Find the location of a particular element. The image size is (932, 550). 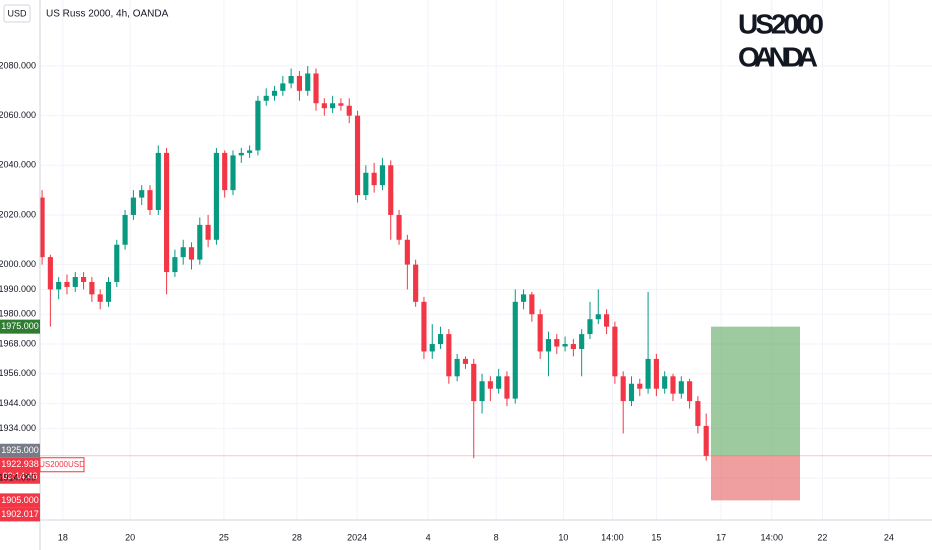

y-tick-label: 1956.000 is located at coordinates (18, 373).